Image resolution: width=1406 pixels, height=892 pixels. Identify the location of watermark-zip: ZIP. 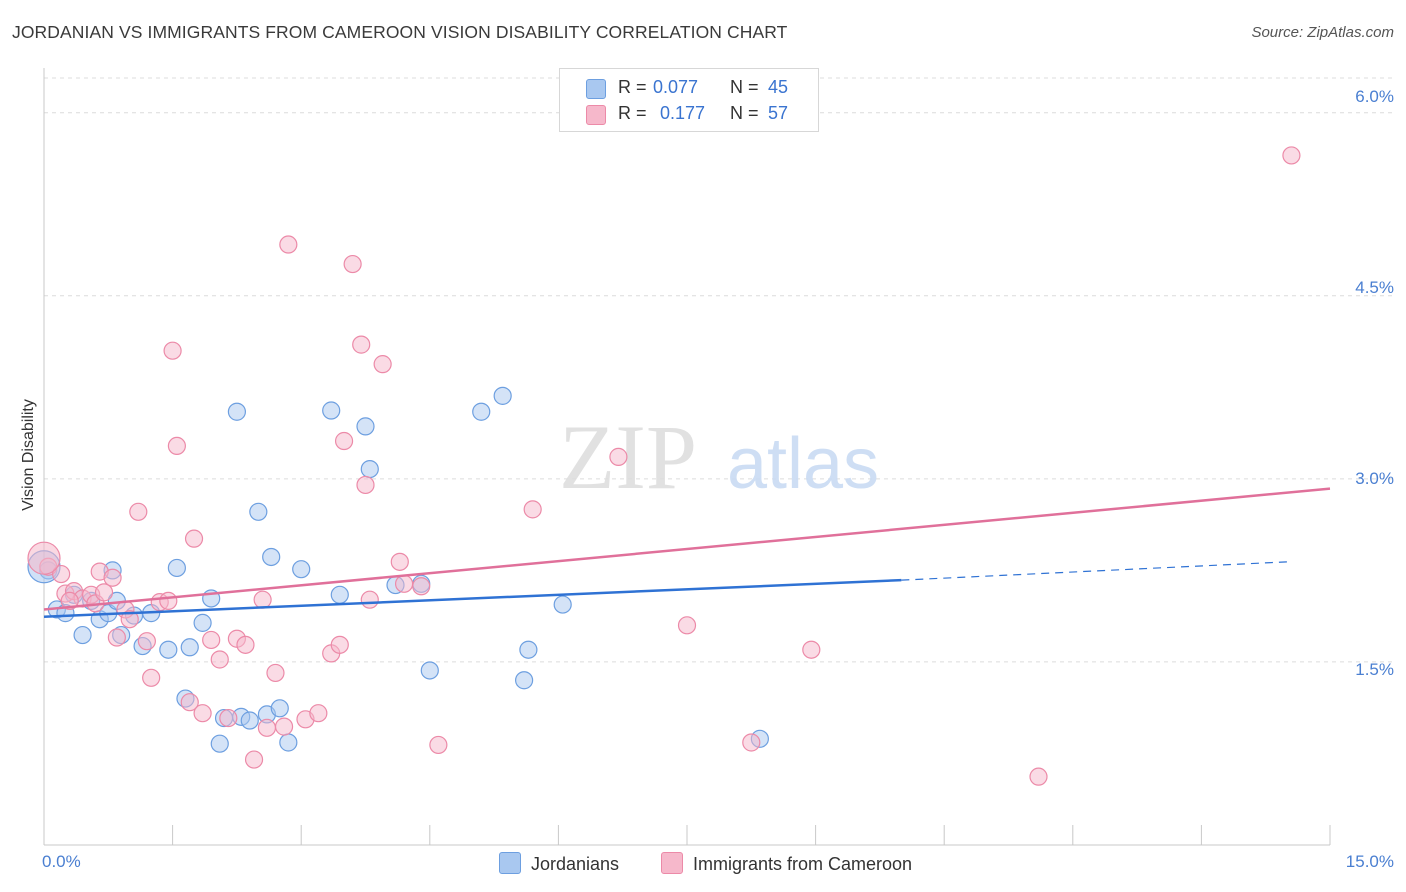
(628, 457).